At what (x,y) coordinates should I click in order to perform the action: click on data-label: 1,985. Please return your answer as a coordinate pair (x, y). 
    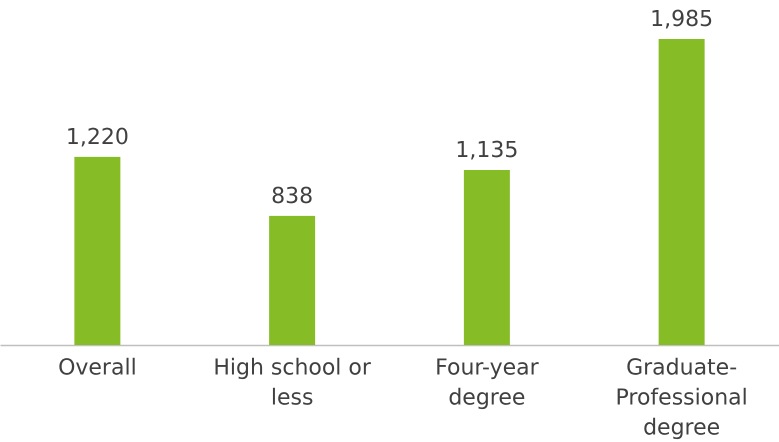
    Looking at the image, I should click on (682, 19).